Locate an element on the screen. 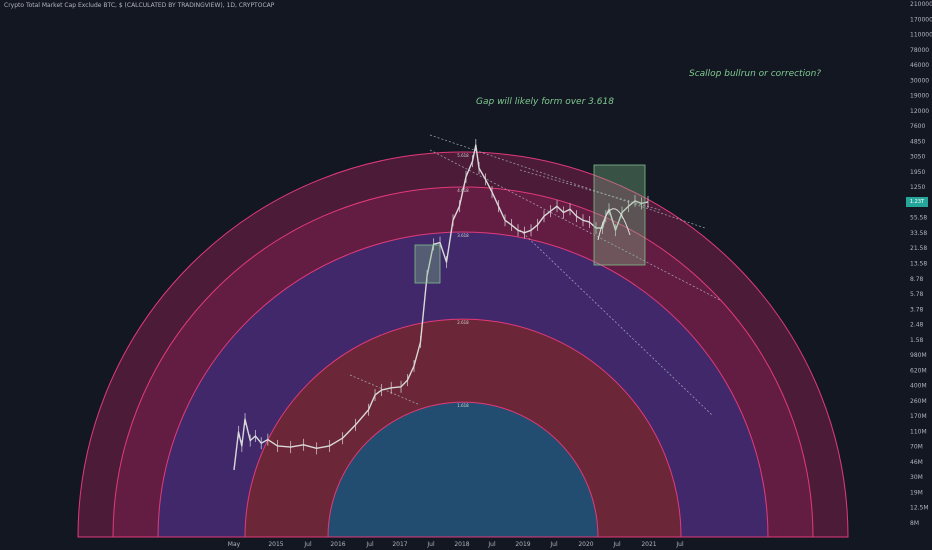  y-tick-label: 170M is located at coordinates (918, 416).